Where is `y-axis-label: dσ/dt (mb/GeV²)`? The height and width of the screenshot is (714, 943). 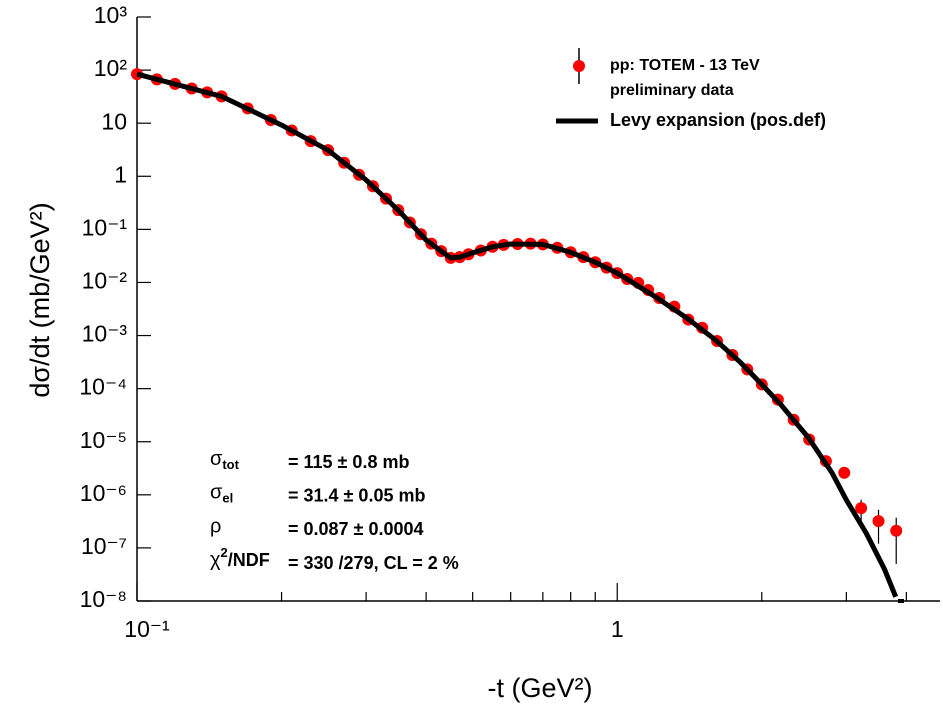
y-axis-label: dσ/dt (mb/GeV²) is located at coordinates (40, 299).